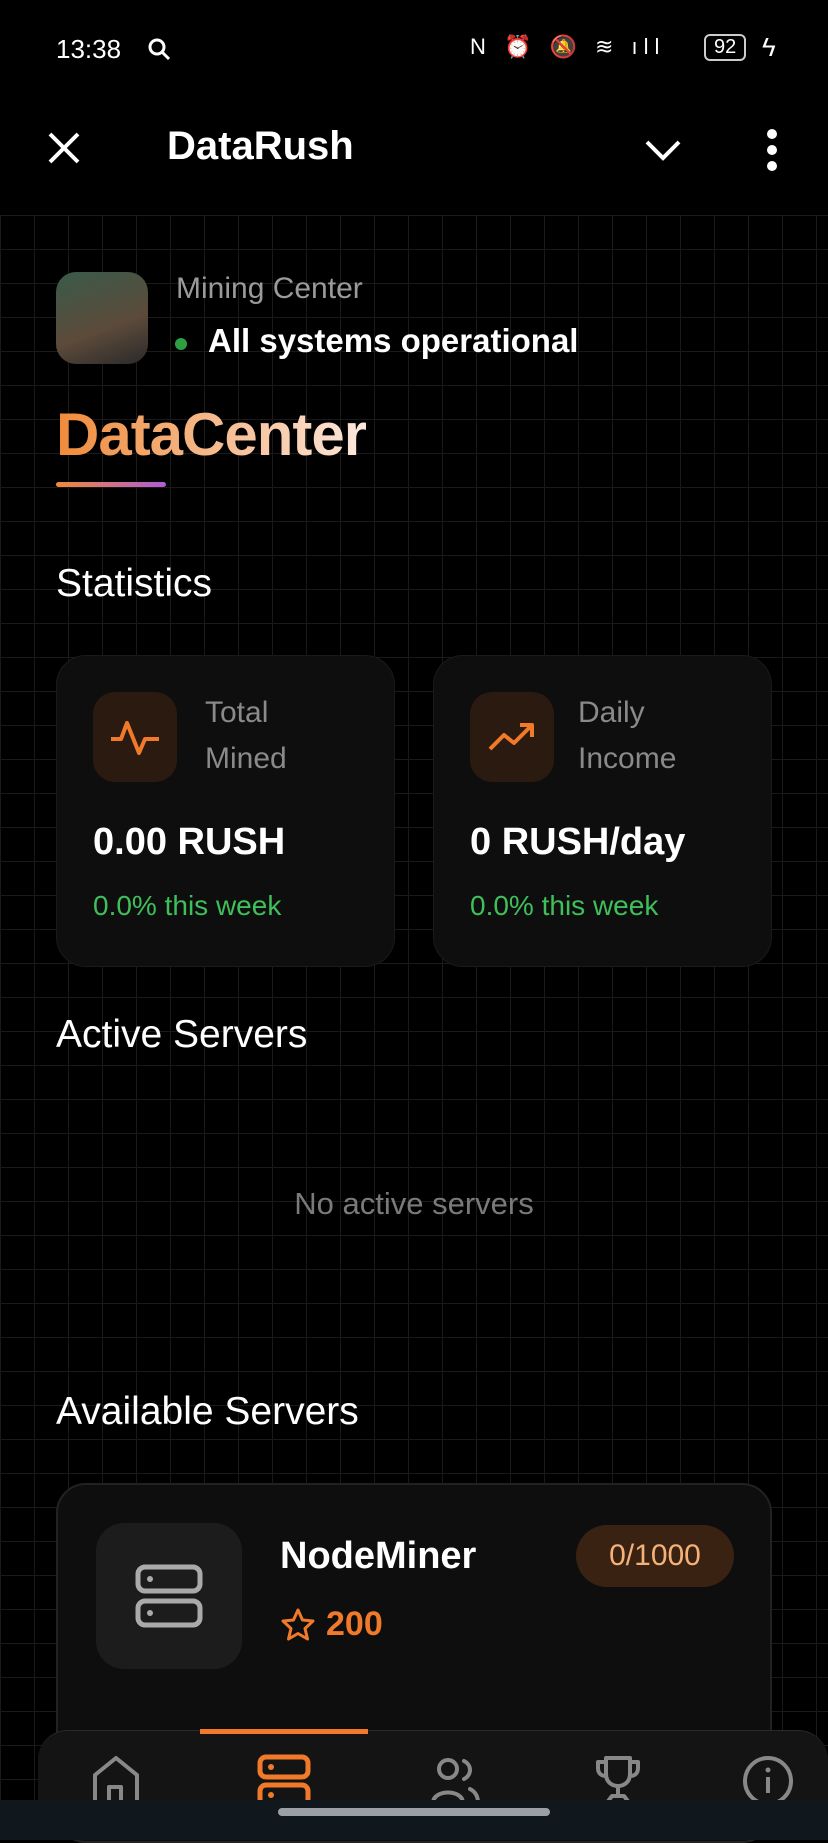  Describe the element at coordinates (284, 1731) in the screenshot. I see `active-tab-indicator` at that location.